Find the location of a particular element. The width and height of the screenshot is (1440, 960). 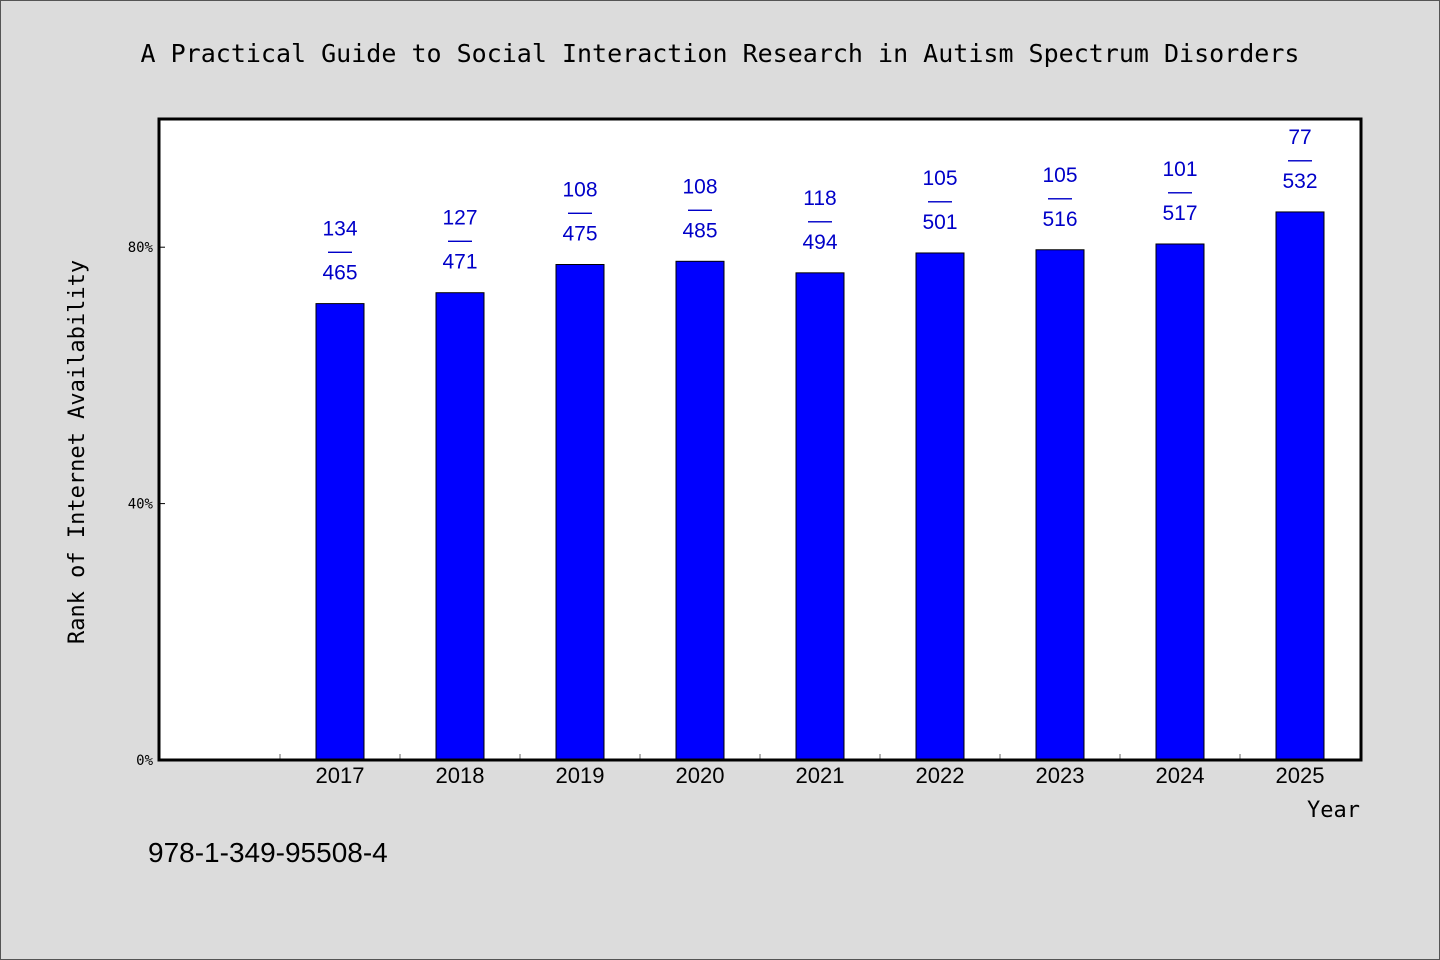

bar-2025 is located at coordinates (1300, 486).